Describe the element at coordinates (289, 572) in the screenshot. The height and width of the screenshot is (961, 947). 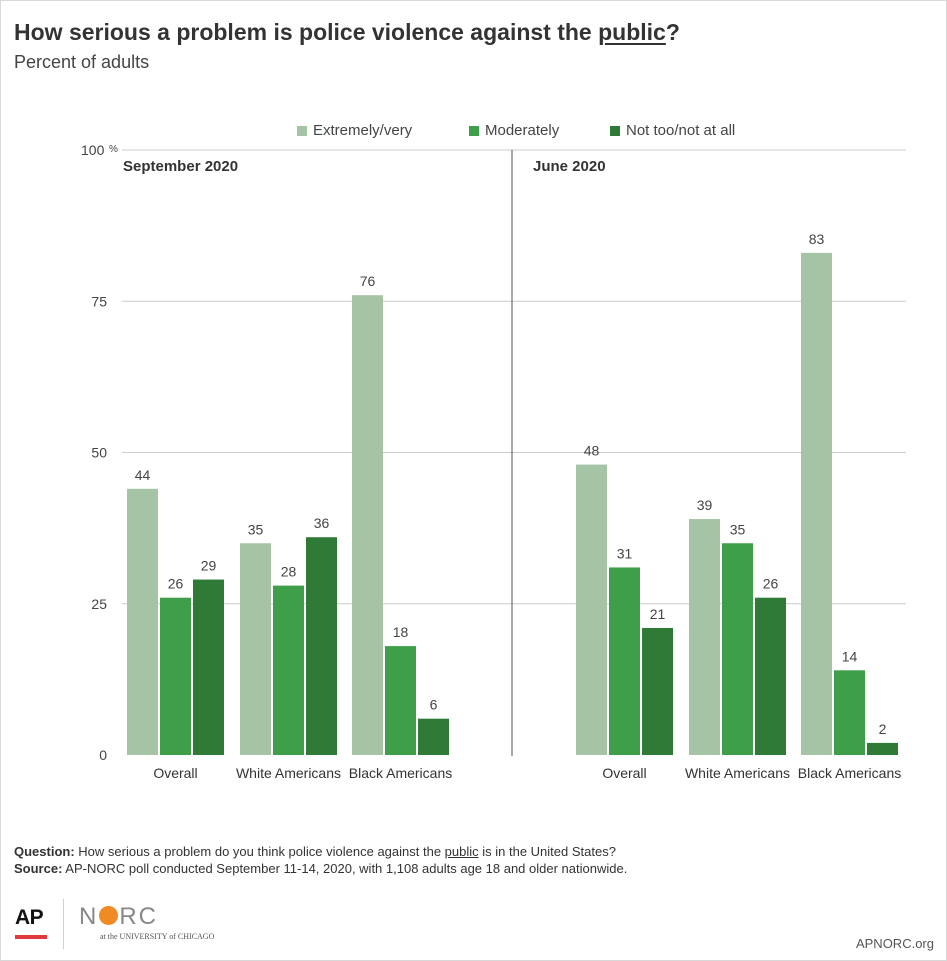
I see `data-label-0-1-1: 28` at that location.